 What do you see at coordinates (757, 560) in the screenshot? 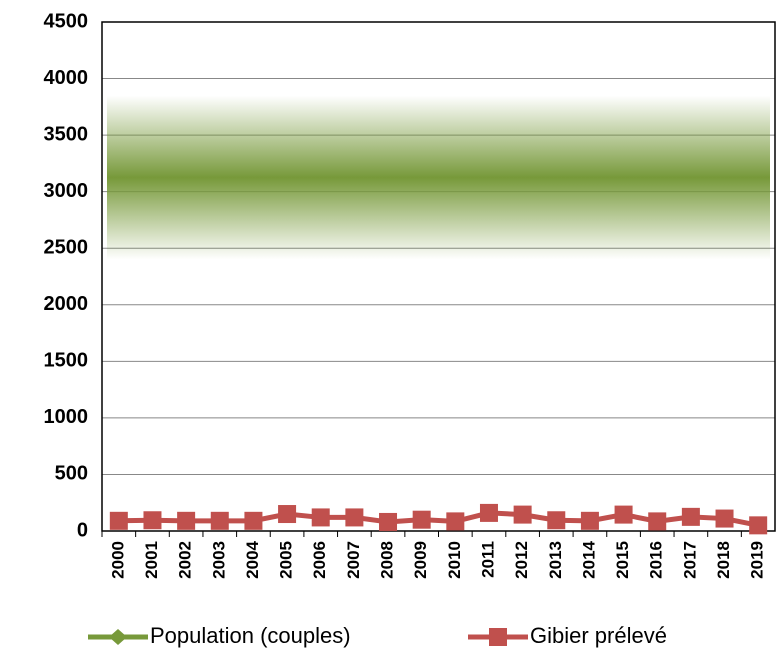
I see `x-tick-label: 2019` at bounding box center [757, 560].